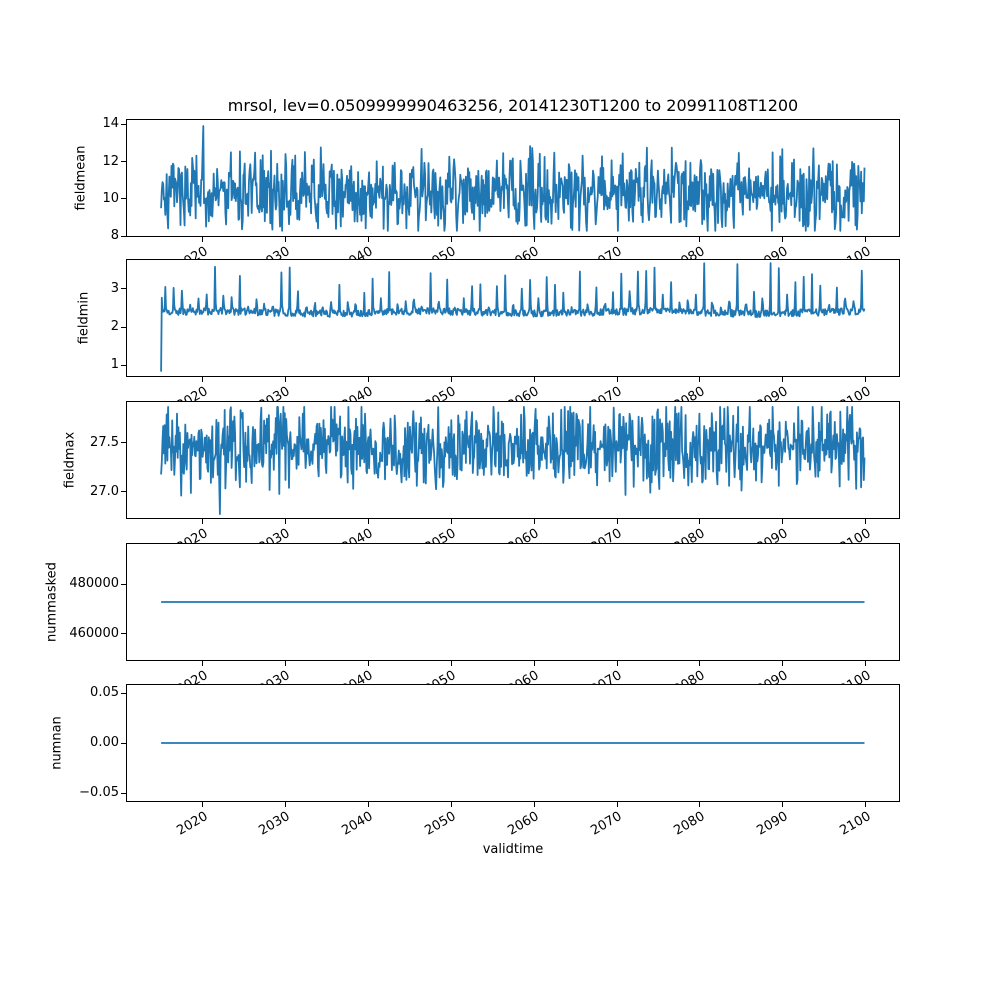 The image size is (1000, 1000). I want to click on y-tick-label: 480000, so click(94, 584).